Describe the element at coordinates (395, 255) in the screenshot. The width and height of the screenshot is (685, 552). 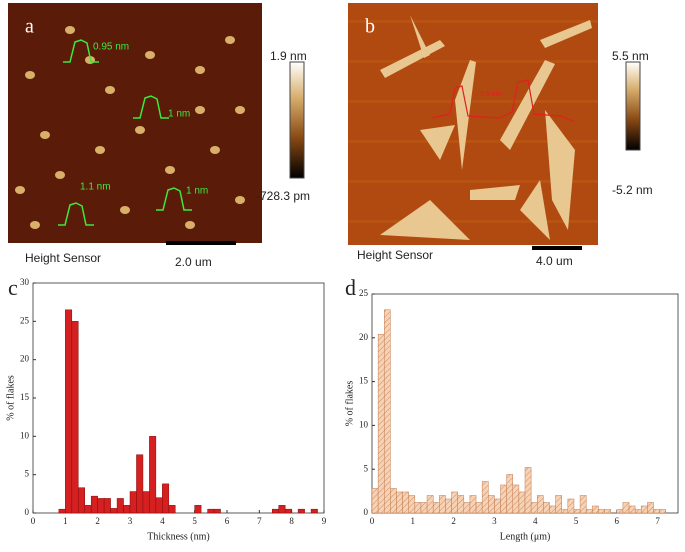
I see `channel-label: Height Sensor` at that location.